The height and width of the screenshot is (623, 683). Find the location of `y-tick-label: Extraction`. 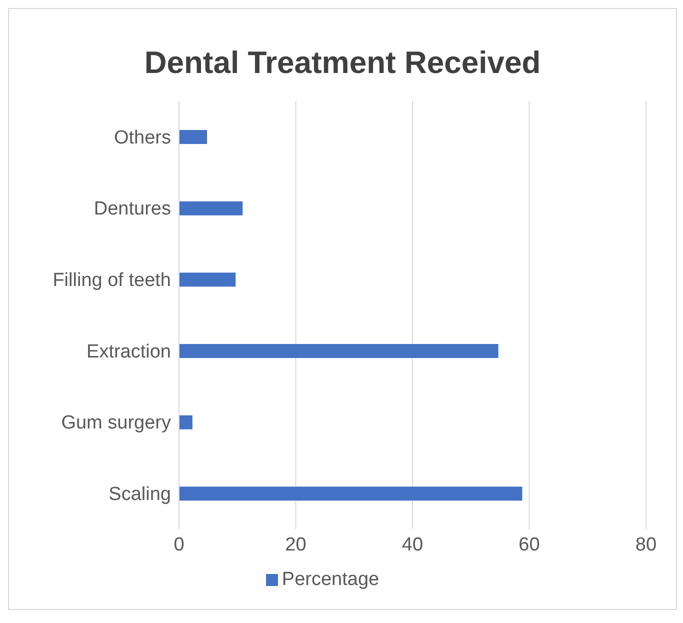

y-tick-label: Extraction is located at coordinates (128, 351).